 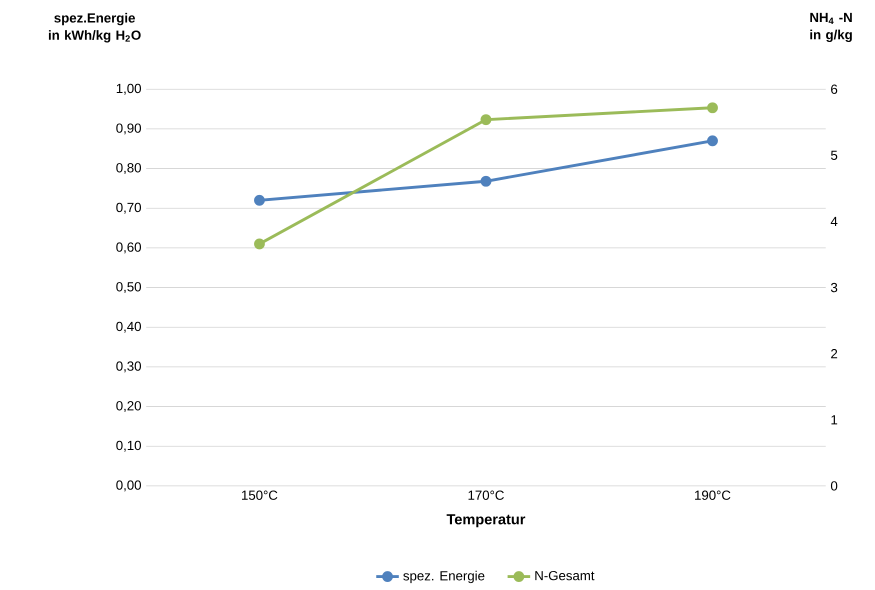 I want to click on y-tick-label: 0,00, so click(x=128, y=486).